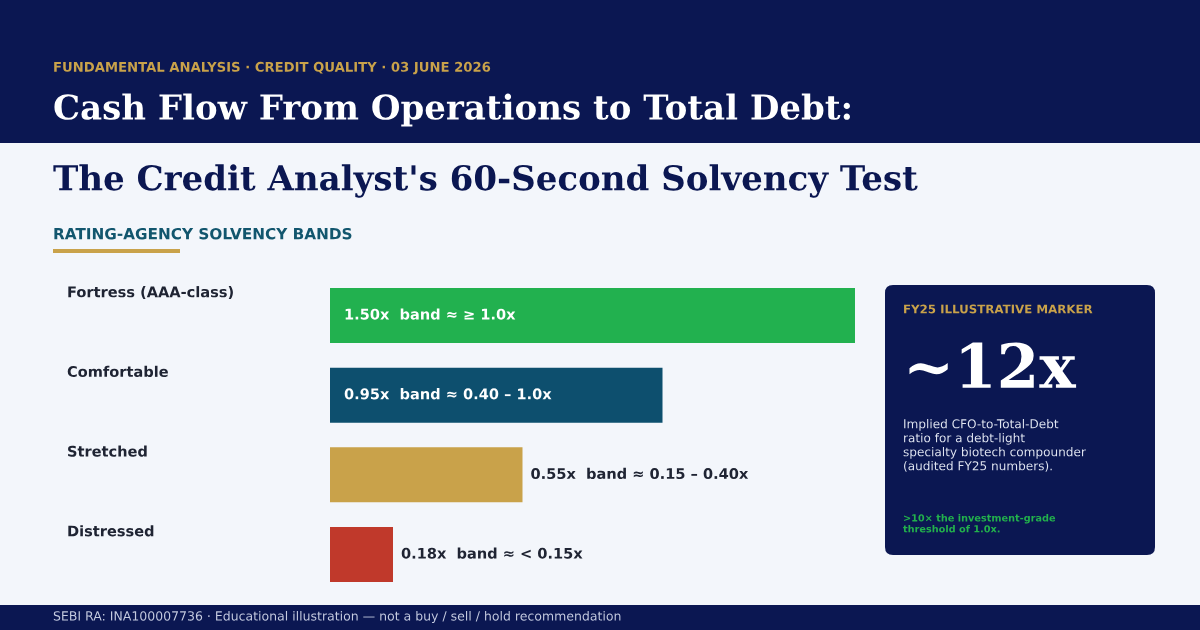 Image resolution: width=1200 pixels, height=630 pixels. What do you see at coordinates (430, 314) in the screenshot?
I see `data-label: 1.50x band ≈ ≥ 1.0x` at bounding box center [430, 314].